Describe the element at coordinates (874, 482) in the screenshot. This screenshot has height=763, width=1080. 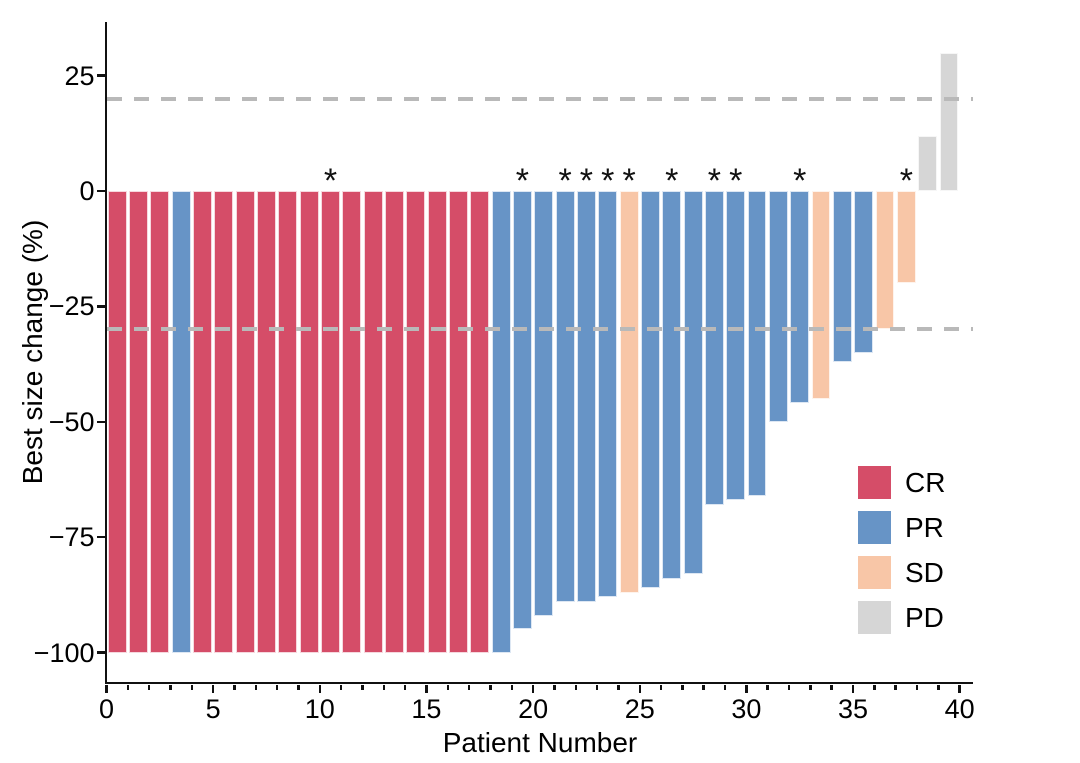
I see `cr-color-swatch` at that location.